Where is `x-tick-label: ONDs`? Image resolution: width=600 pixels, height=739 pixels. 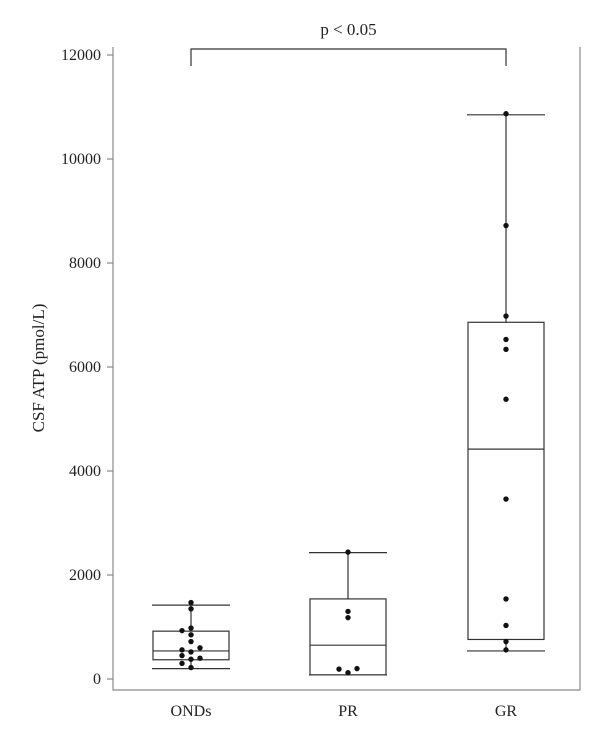 x-tick-label: ONDs is located at coordinates (191, 711).